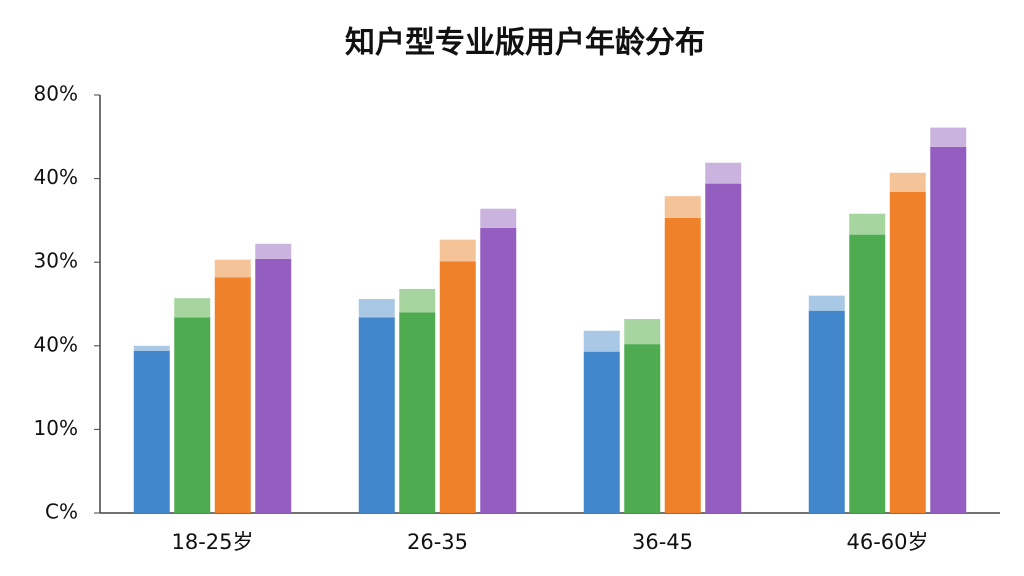 The image size is (1024, 576). What do you see at coordinates (525, 43) in the screenshot?
I see `chart-title: 知户型专业版用户年龄分布` at bounding box center [525, 43].